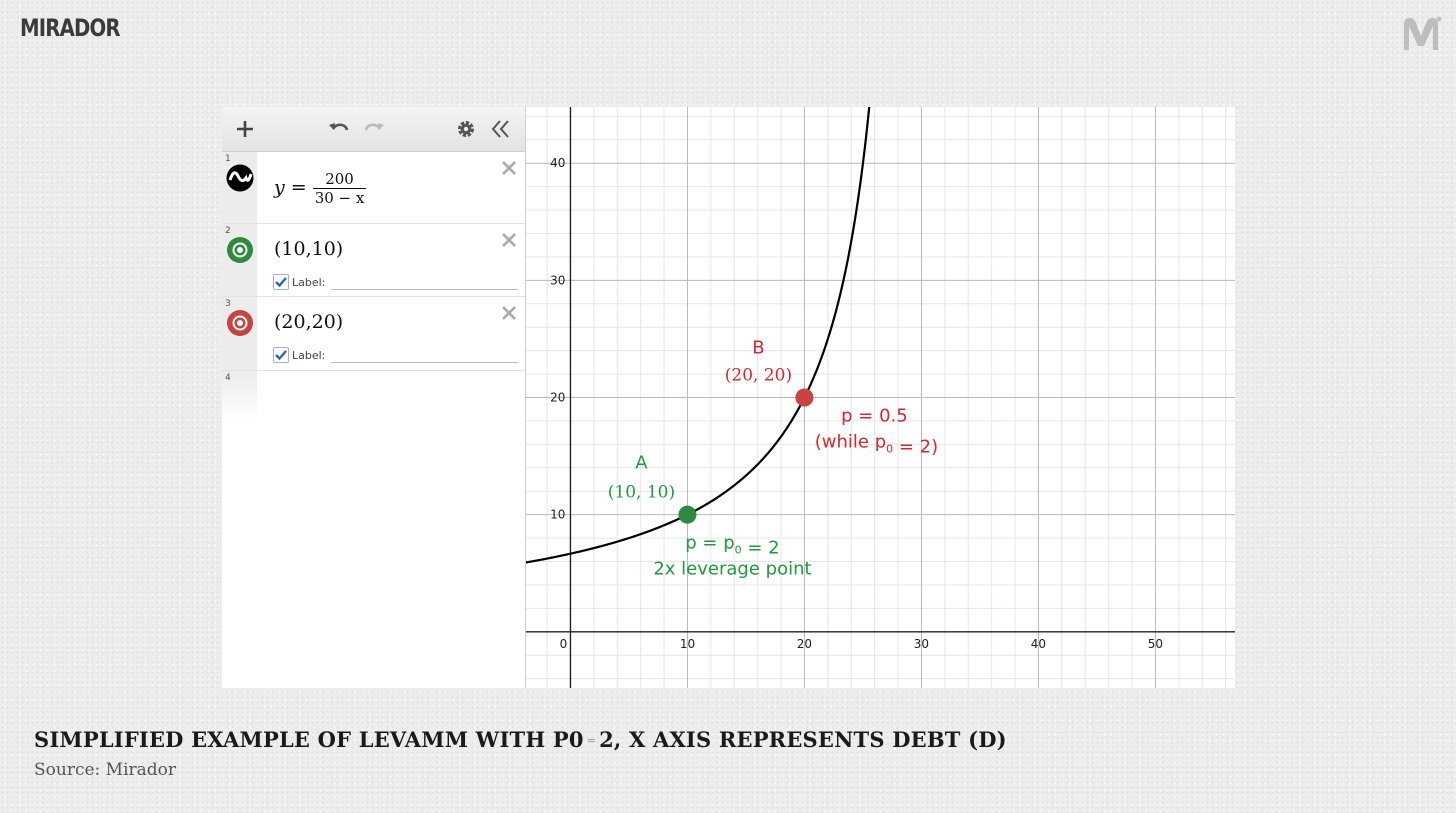 The height and width of the screenshot is (813, 1456). Describe the element at coordinates (557, 515) in the screenshot. I see `y-tick-label: 10` at that location.